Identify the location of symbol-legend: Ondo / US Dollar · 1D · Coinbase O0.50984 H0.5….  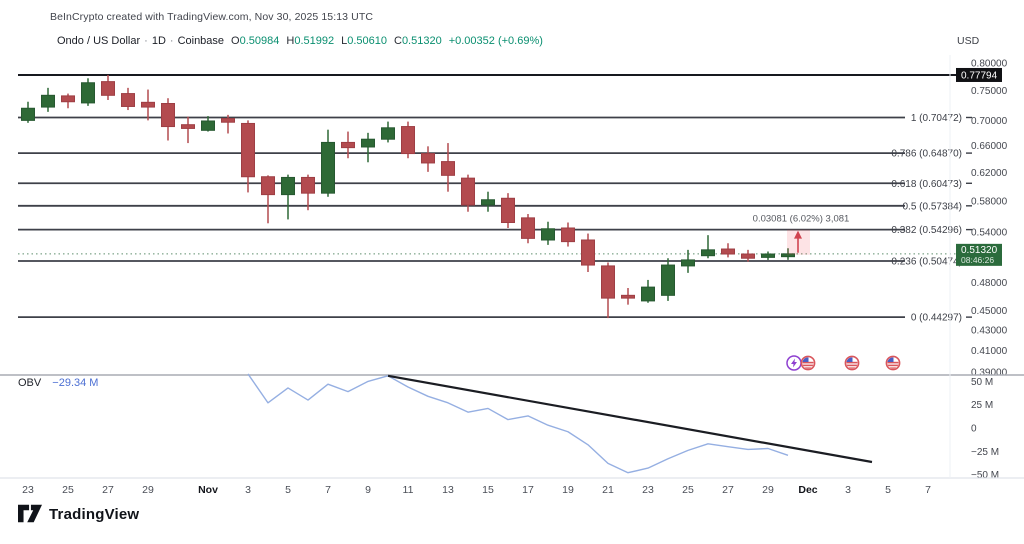
(300, 41).